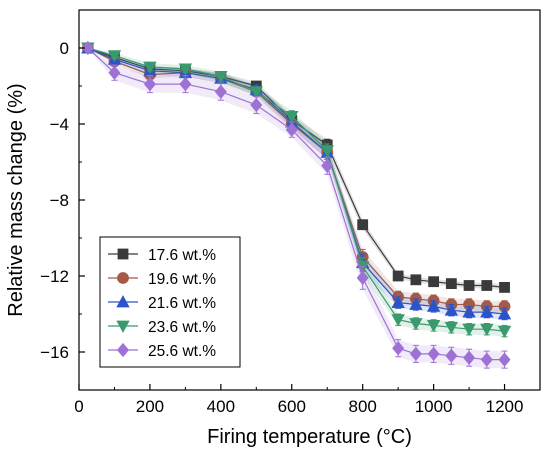 The width and height of the screenshot is (550, 456). I want to click on y-tick-label: −4, so click(59, 124).